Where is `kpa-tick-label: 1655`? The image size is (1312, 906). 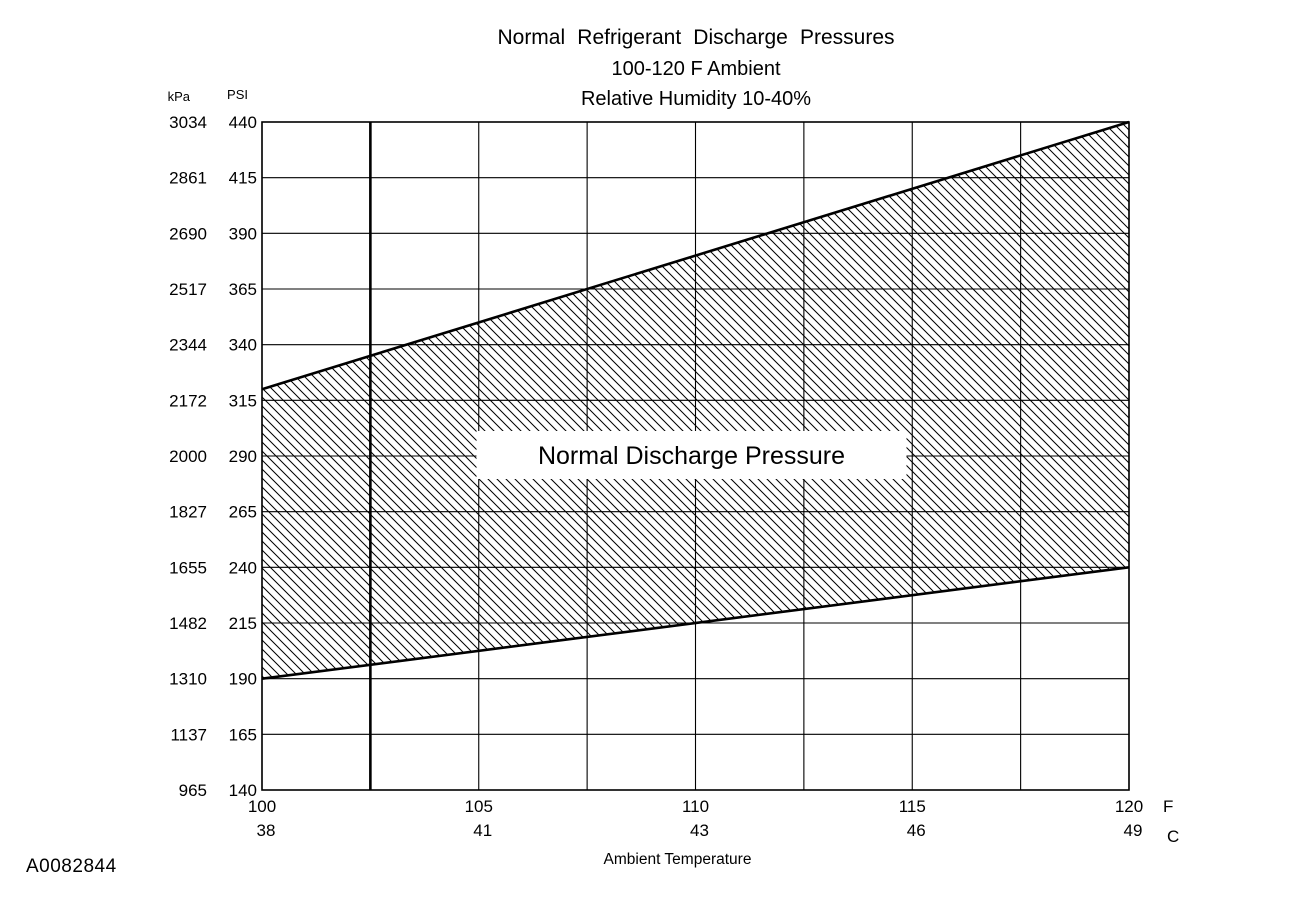 kpa-tick-label: 1655 is located at coordinates (188, 567).